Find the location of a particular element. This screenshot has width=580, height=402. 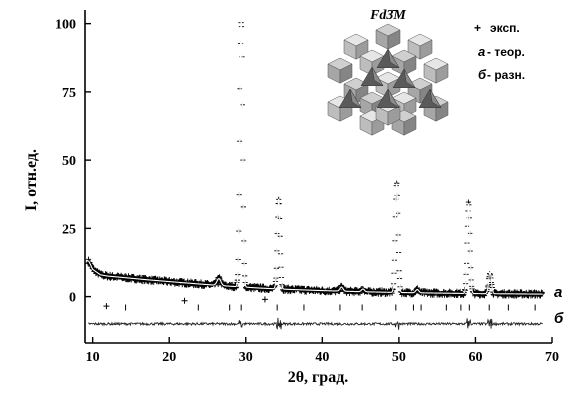

legend-text-difference: - разн. is located at coordinates (506, 75).